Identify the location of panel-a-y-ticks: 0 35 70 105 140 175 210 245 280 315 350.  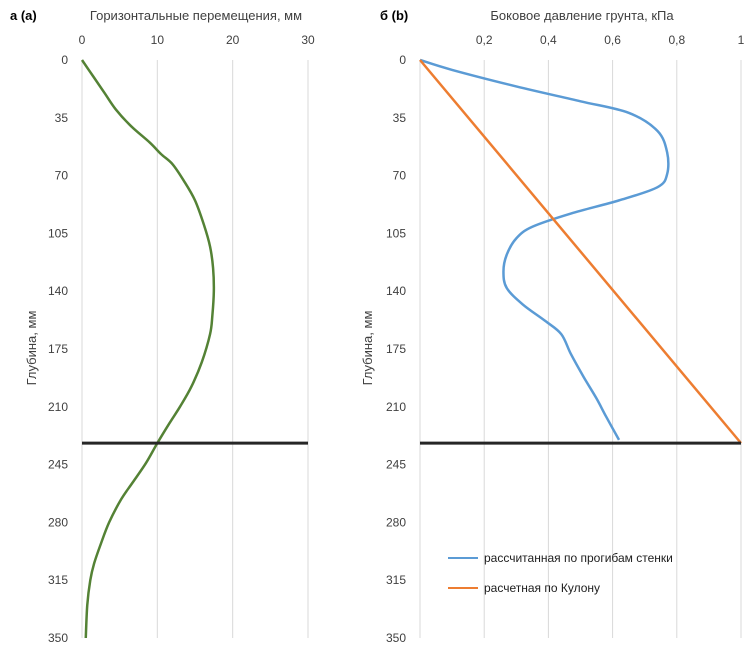
(58, 349).